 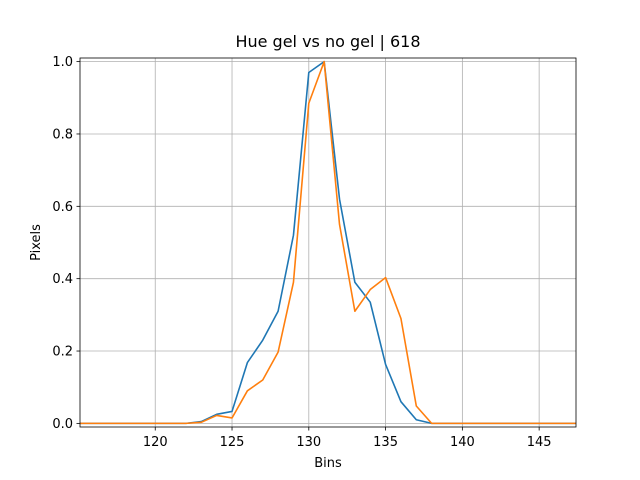 What do you see at coordinates (155, 442) in the screenshot?
I see `x-tick-label: 120` at bounding box center [155, 442].